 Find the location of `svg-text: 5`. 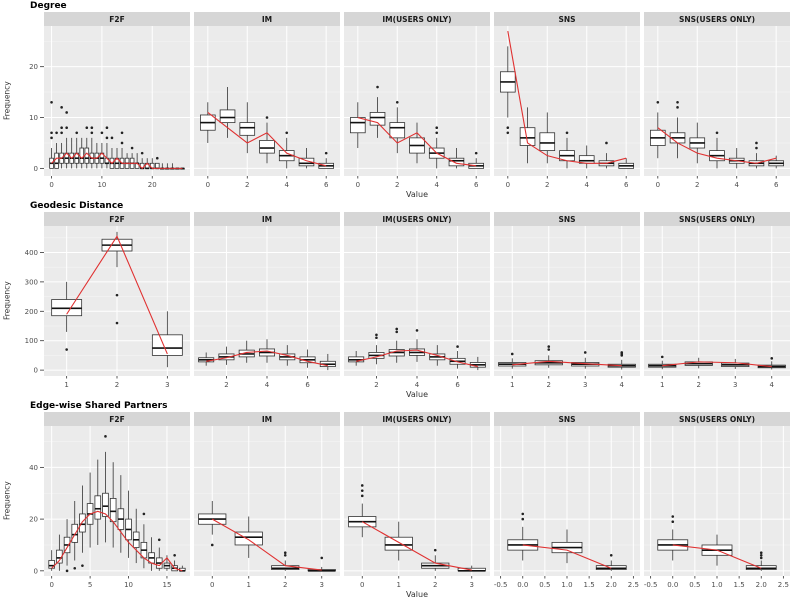

svg-text: 5 is located at coordinates (90, 585).